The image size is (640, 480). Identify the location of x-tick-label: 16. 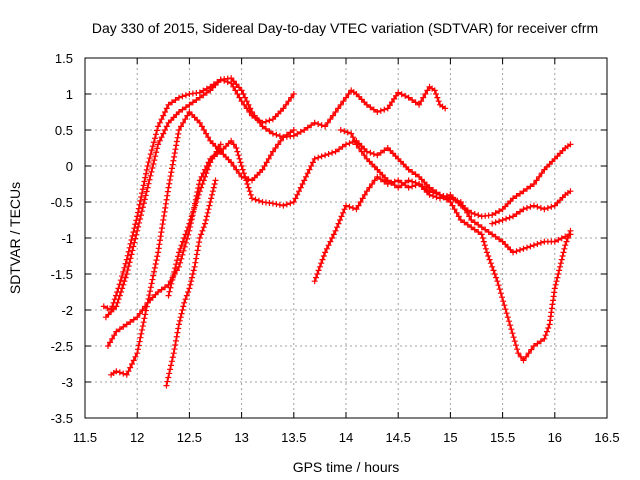
(555, 437).